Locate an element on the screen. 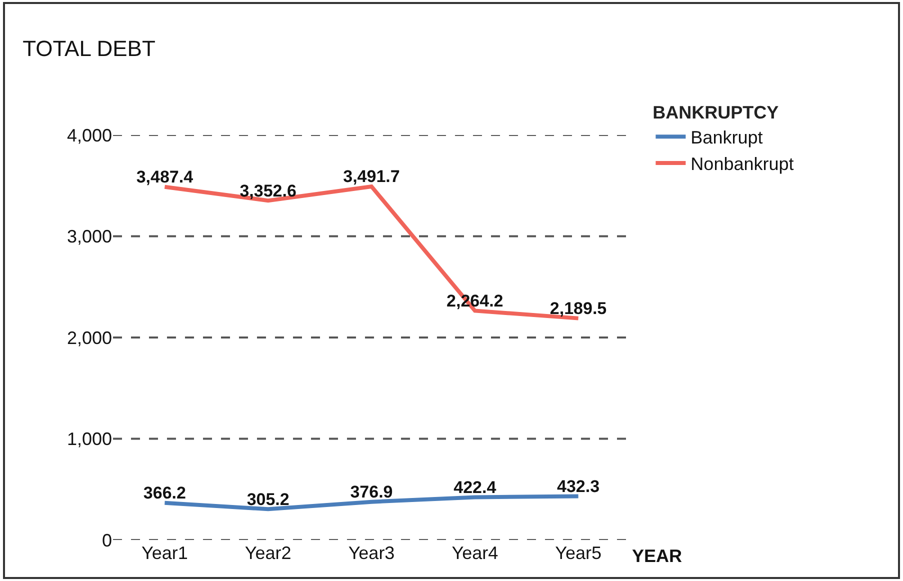  legend-title: BANKRUPTCY is located at coordinates (715, 112).